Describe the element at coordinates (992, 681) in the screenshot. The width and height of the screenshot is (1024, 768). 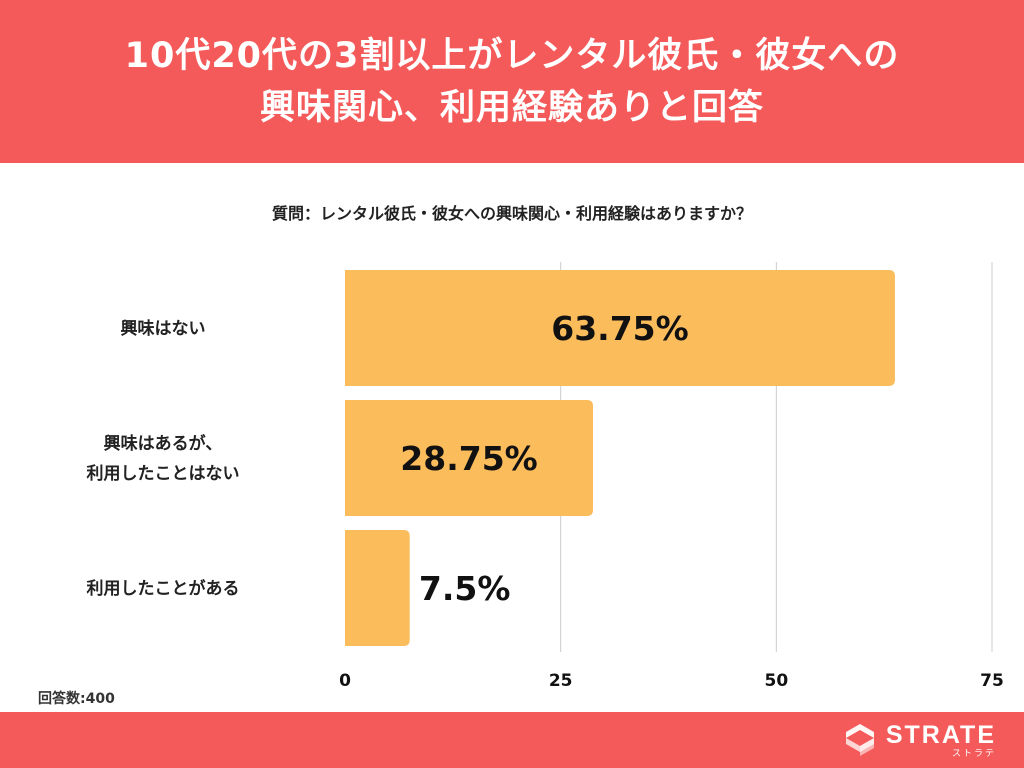
I see `x-tick-label: 75` at that location.